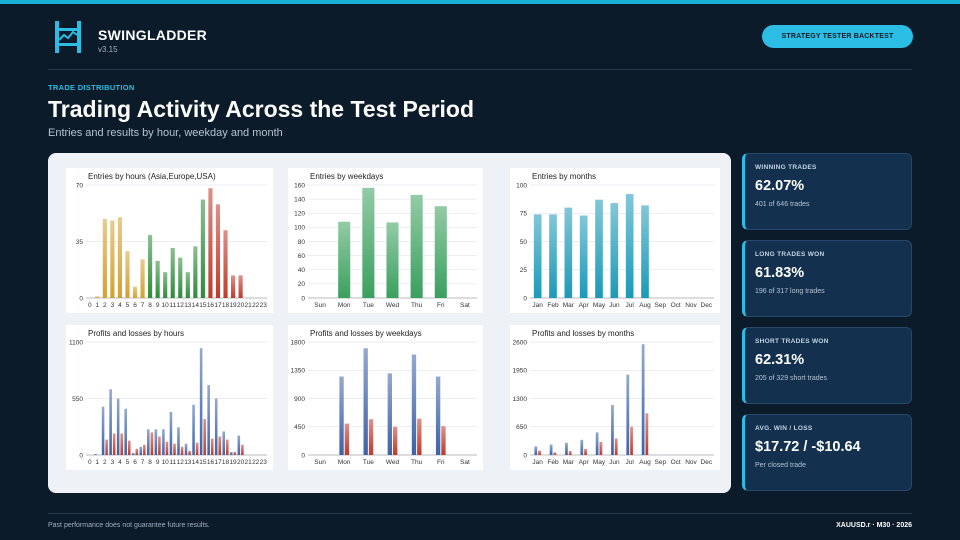 The image size is (960, 540). What do you see at coordinates (524, 270) in the screenshot?
I see `y-tick-label: 25` at bounding box center [524, 270].